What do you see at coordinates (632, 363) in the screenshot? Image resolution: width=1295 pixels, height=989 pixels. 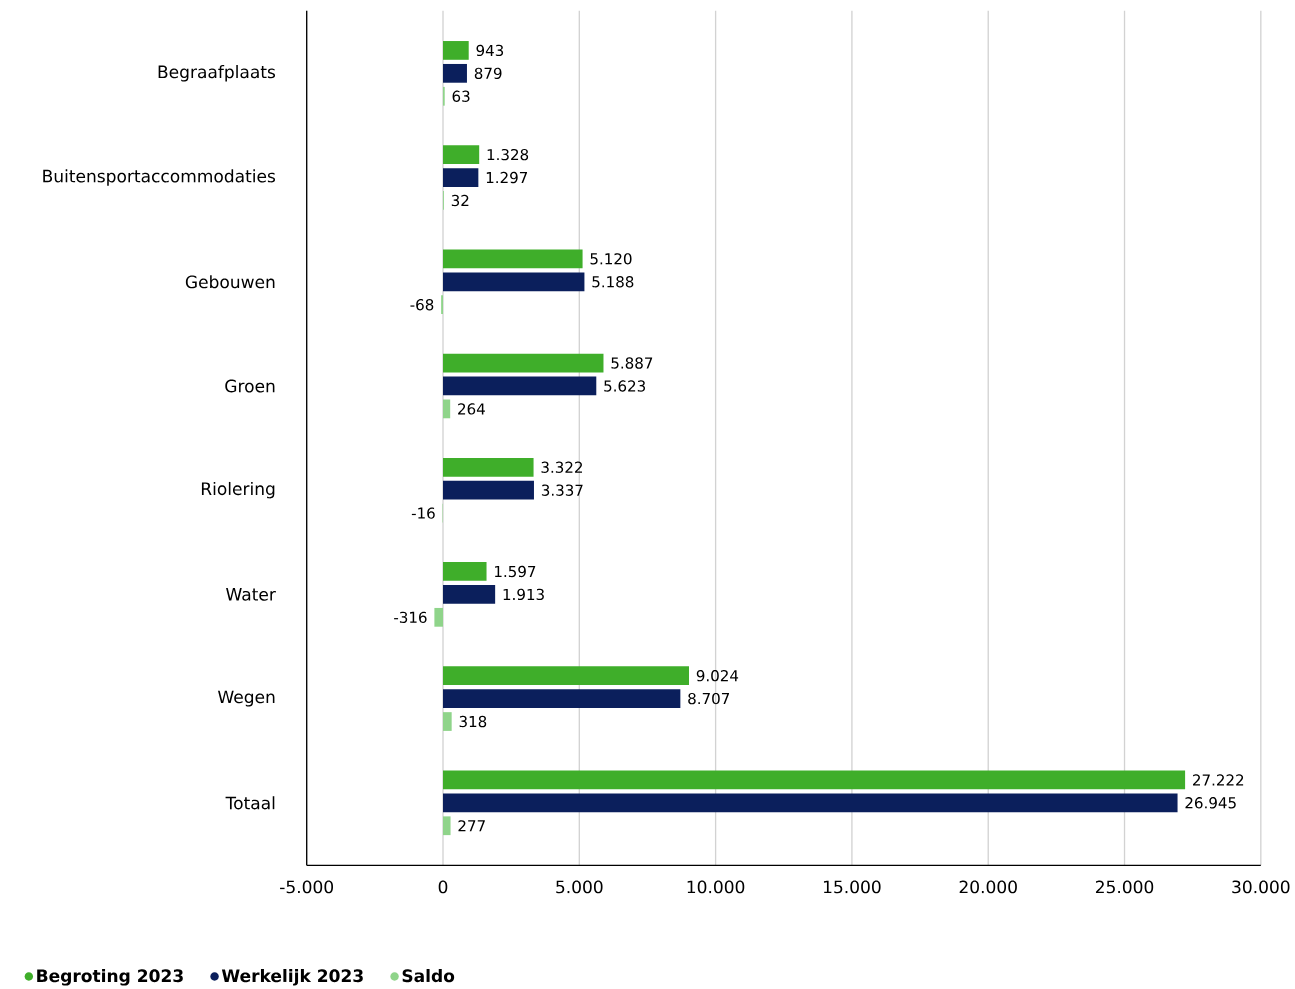 I see `data-label: 5.887` at bounding box center [632, 363].